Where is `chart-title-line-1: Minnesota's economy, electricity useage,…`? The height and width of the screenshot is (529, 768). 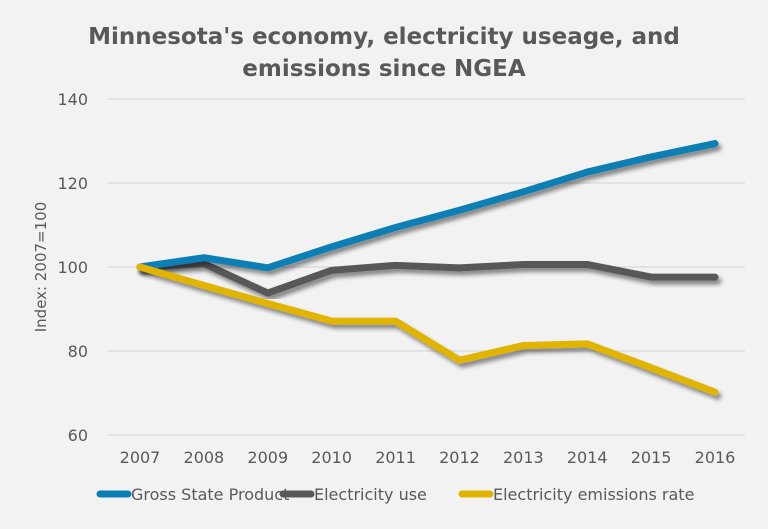 chart-title-line-1: Minnesota's economy, electricity useage,… is located at coordinates (384, 37).